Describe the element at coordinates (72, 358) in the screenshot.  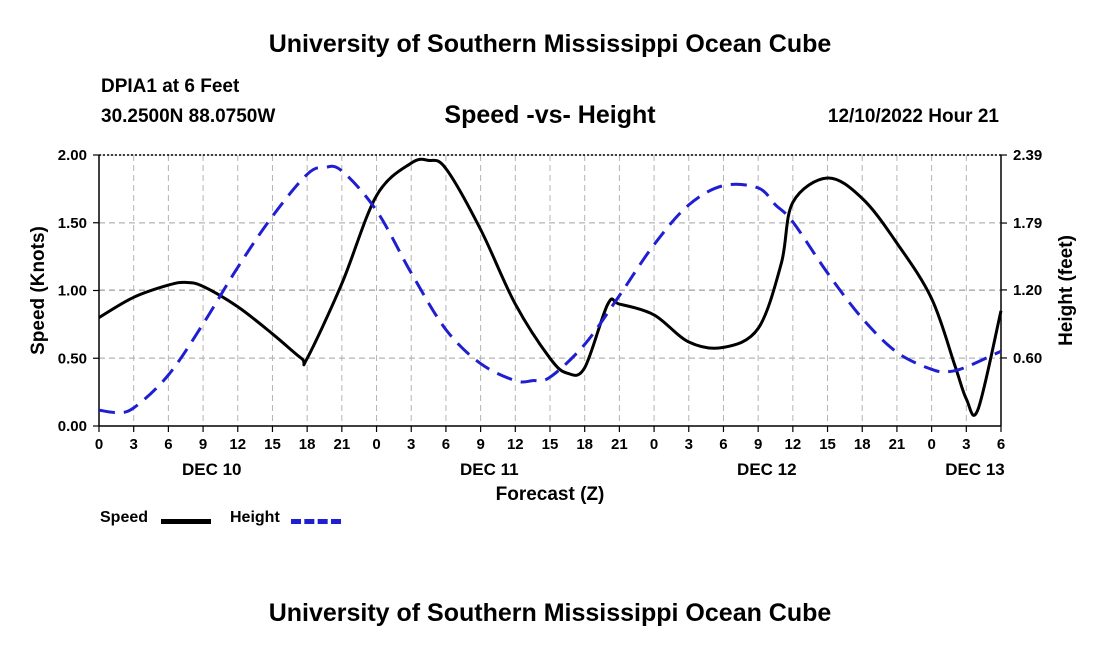
I see `y-tick-label: 0.50` at that location.